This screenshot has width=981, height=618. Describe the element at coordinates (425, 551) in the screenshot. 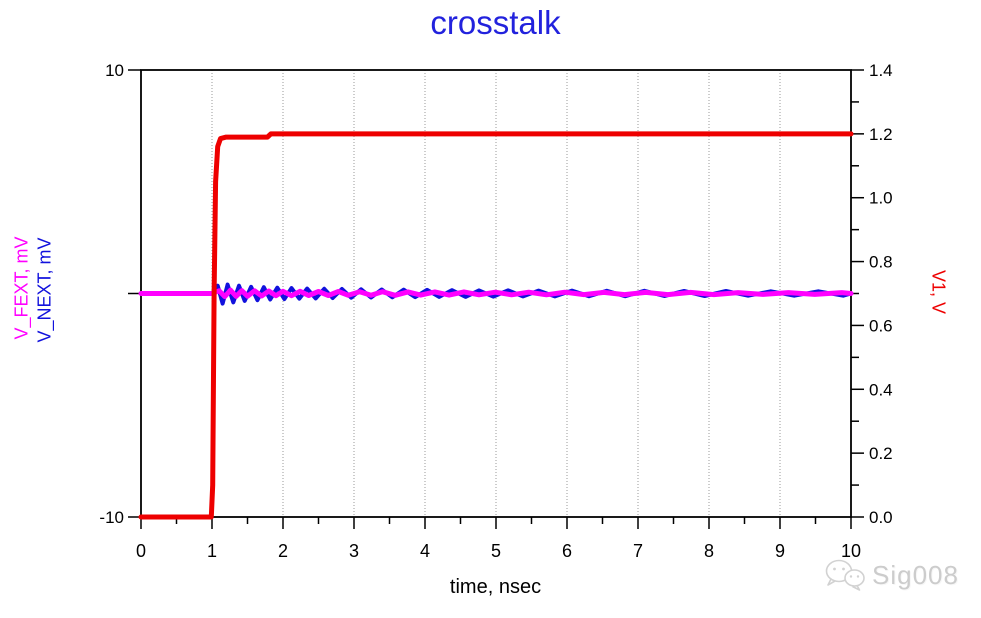

I see `x-tick-label: 4` at that location.